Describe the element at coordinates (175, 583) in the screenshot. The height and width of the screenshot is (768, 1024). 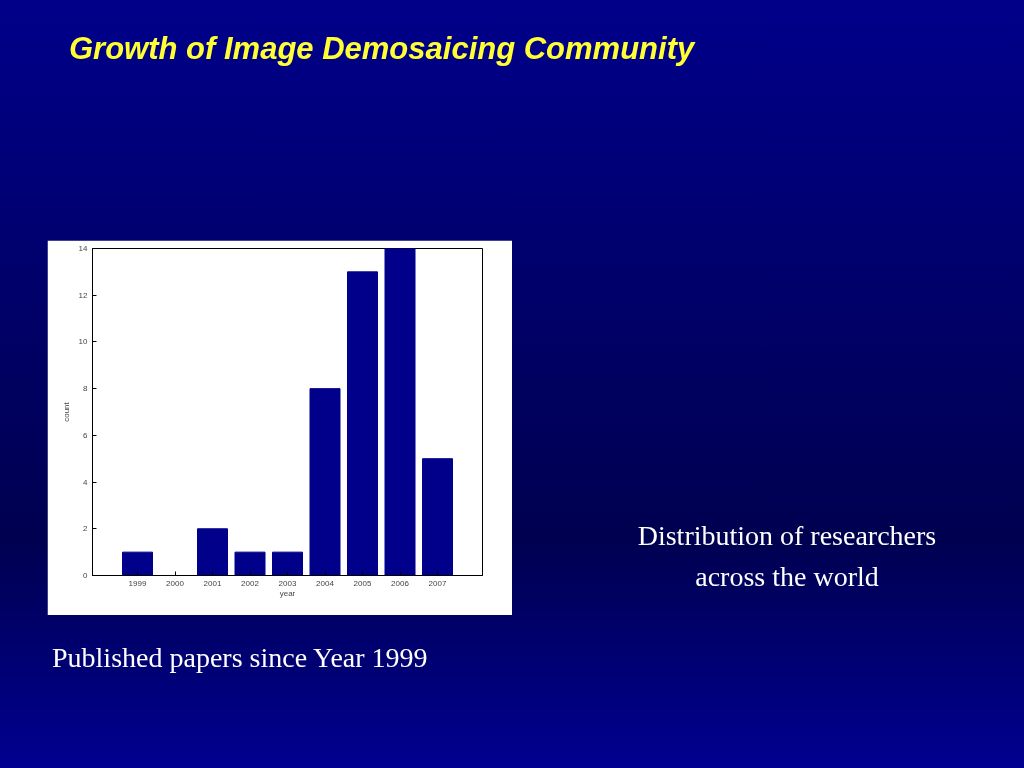
I see `x-tick-label: 2000` at that location.